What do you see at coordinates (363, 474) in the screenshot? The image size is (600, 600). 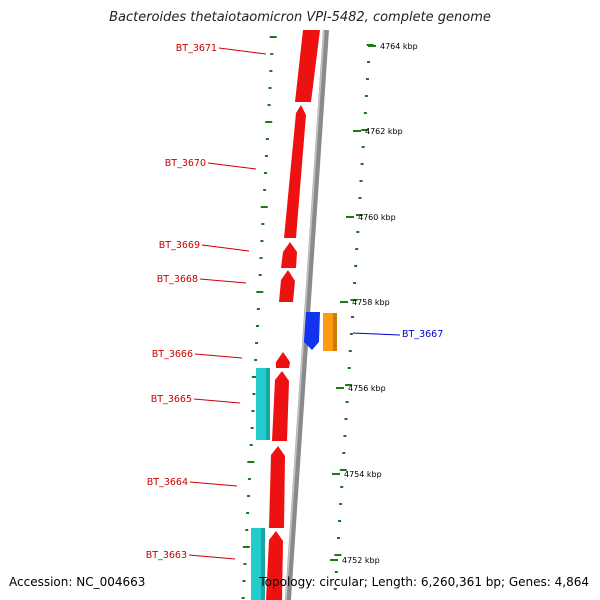 I see `scale-tick-label: 4754 kbp` at bounding box center [363, 474].